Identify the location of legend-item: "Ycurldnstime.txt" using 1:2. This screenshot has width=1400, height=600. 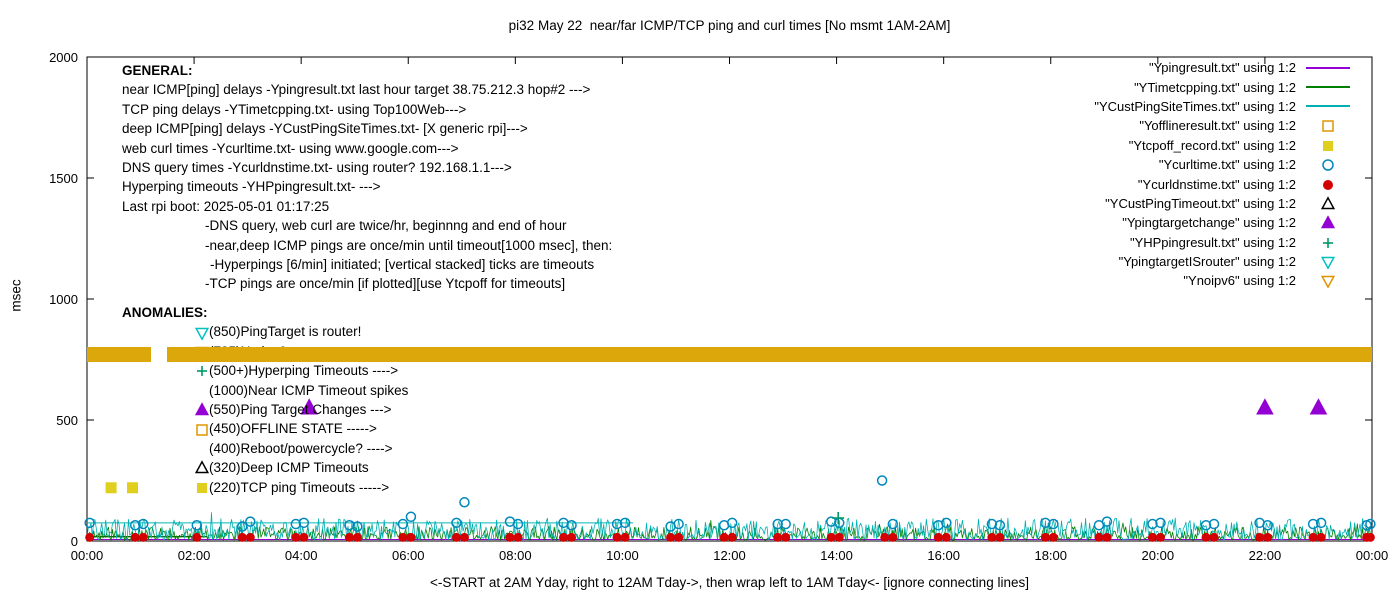
(1224, 183).